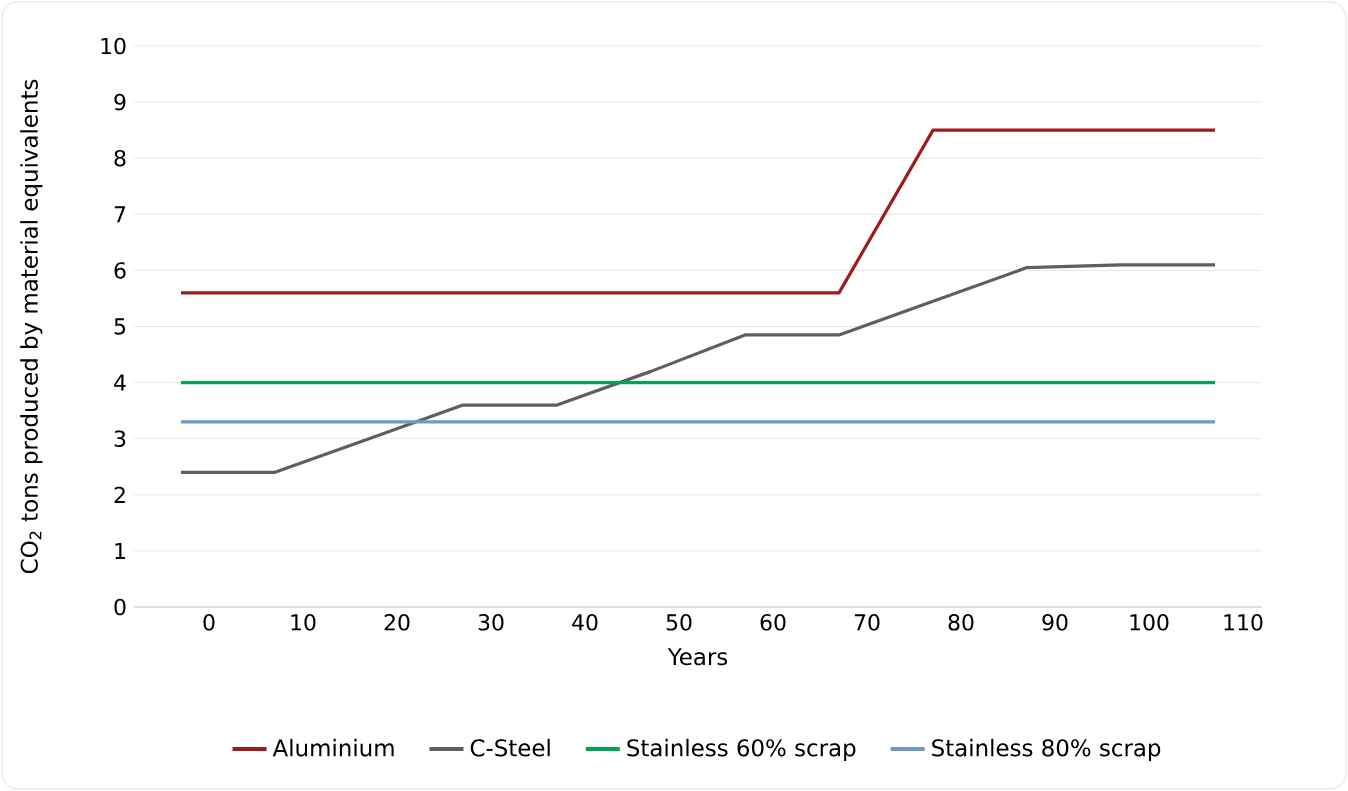  Describe the element at coordinates (491, 622) in the screenshot. I see `x-tick-label: 30` at that location.